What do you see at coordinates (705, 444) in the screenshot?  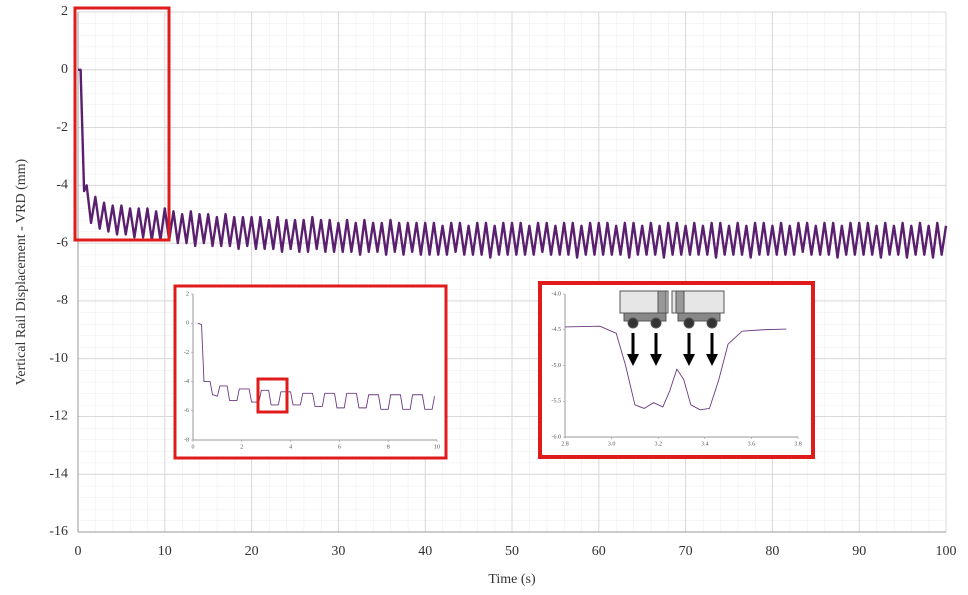 I see `x-tick-label: 3.4` at bounding box center [705, 444].